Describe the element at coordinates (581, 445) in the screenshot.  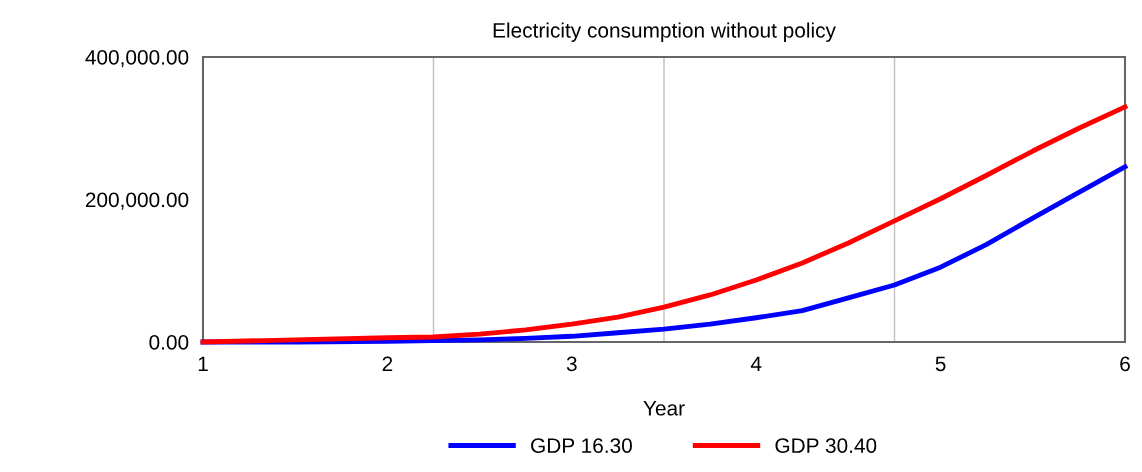
I see `legend-label: GDP 16.30` at that location.